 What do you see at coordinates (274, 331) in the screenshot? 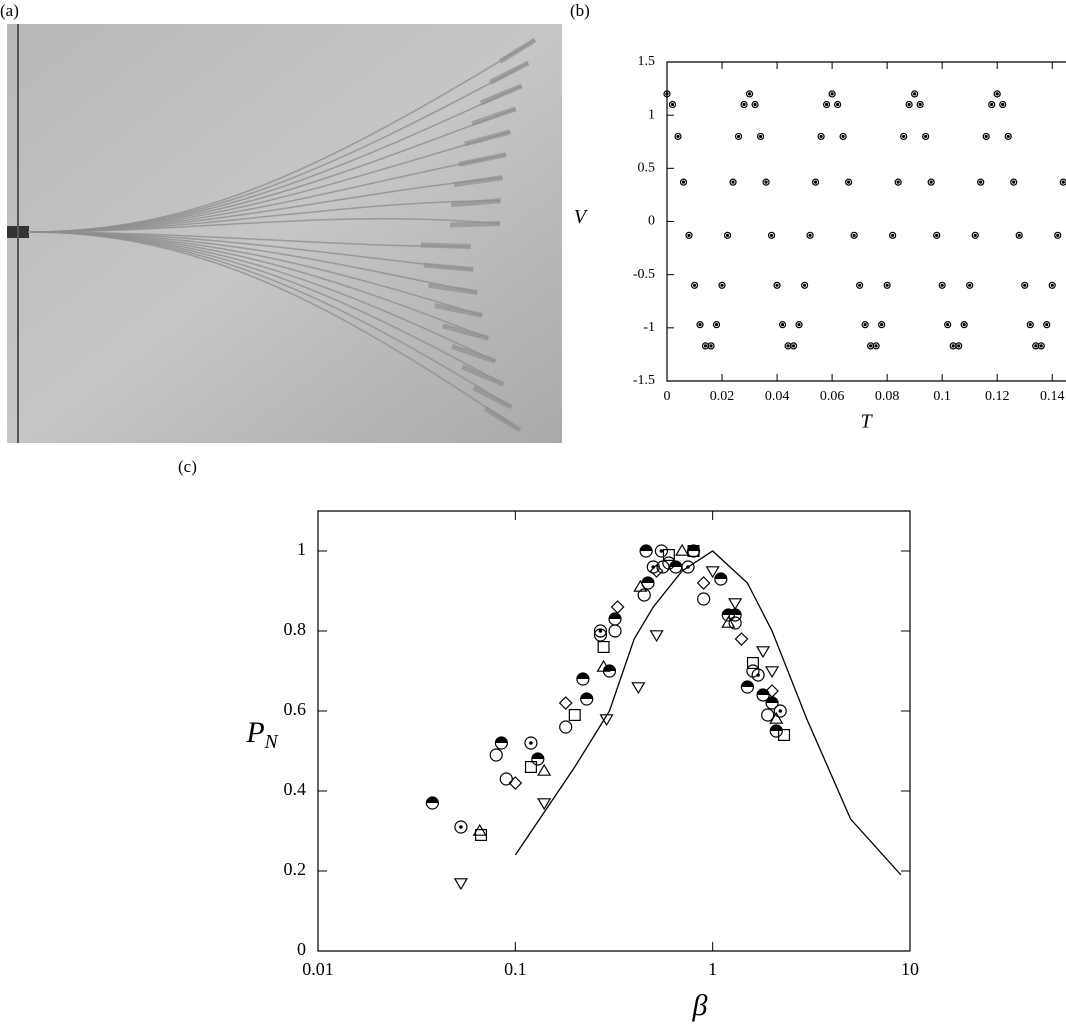
I see `filament` at bounding box center [274, 331].